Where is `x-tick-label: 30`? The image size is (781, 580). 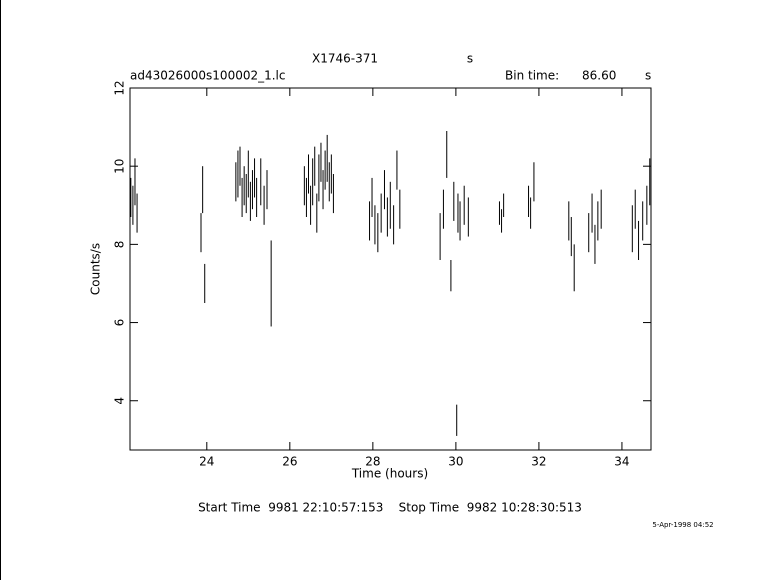
x-tick-label: 30 is located at coordinates (455, 462).